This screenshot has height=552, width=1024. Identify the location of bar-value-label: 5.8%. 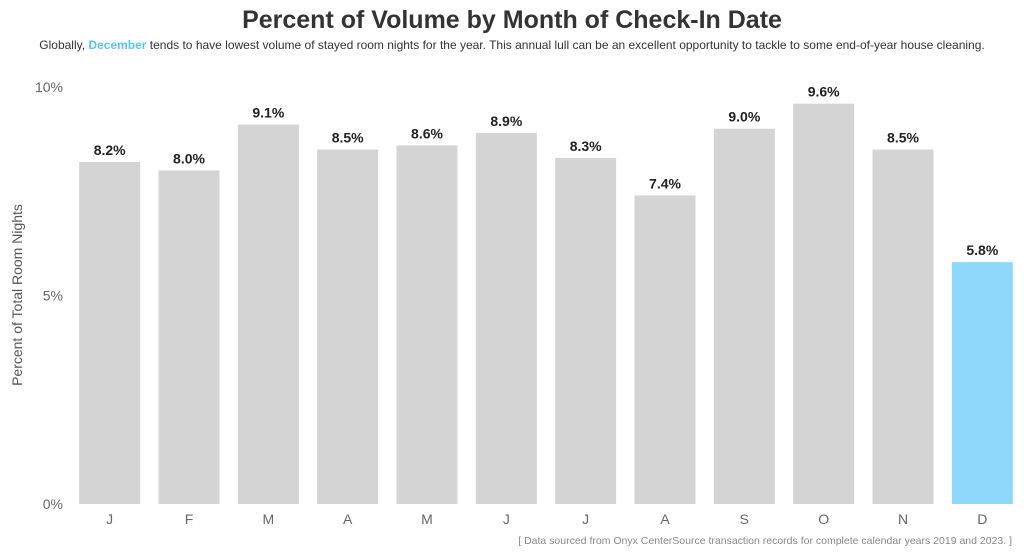
(982, 250).